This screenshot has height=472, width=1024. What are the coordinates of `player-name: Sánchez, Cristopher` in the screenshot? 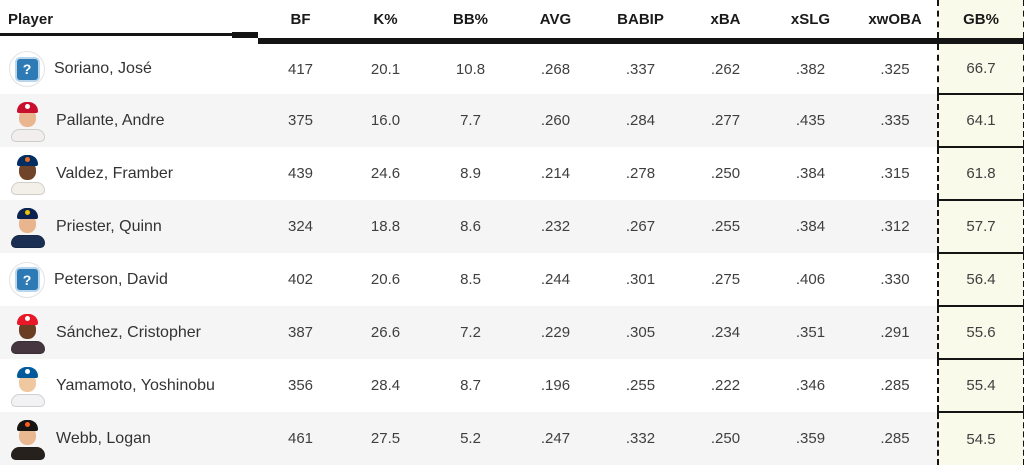 It's located at (128, 332).